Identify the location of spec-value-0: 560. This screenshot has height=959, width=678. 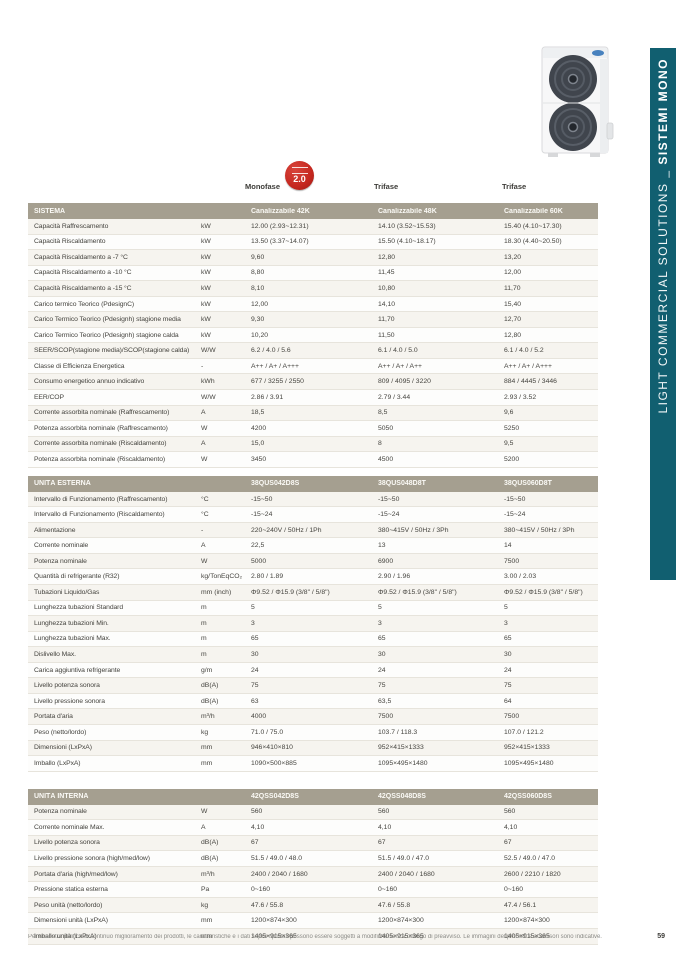
(257, 812).